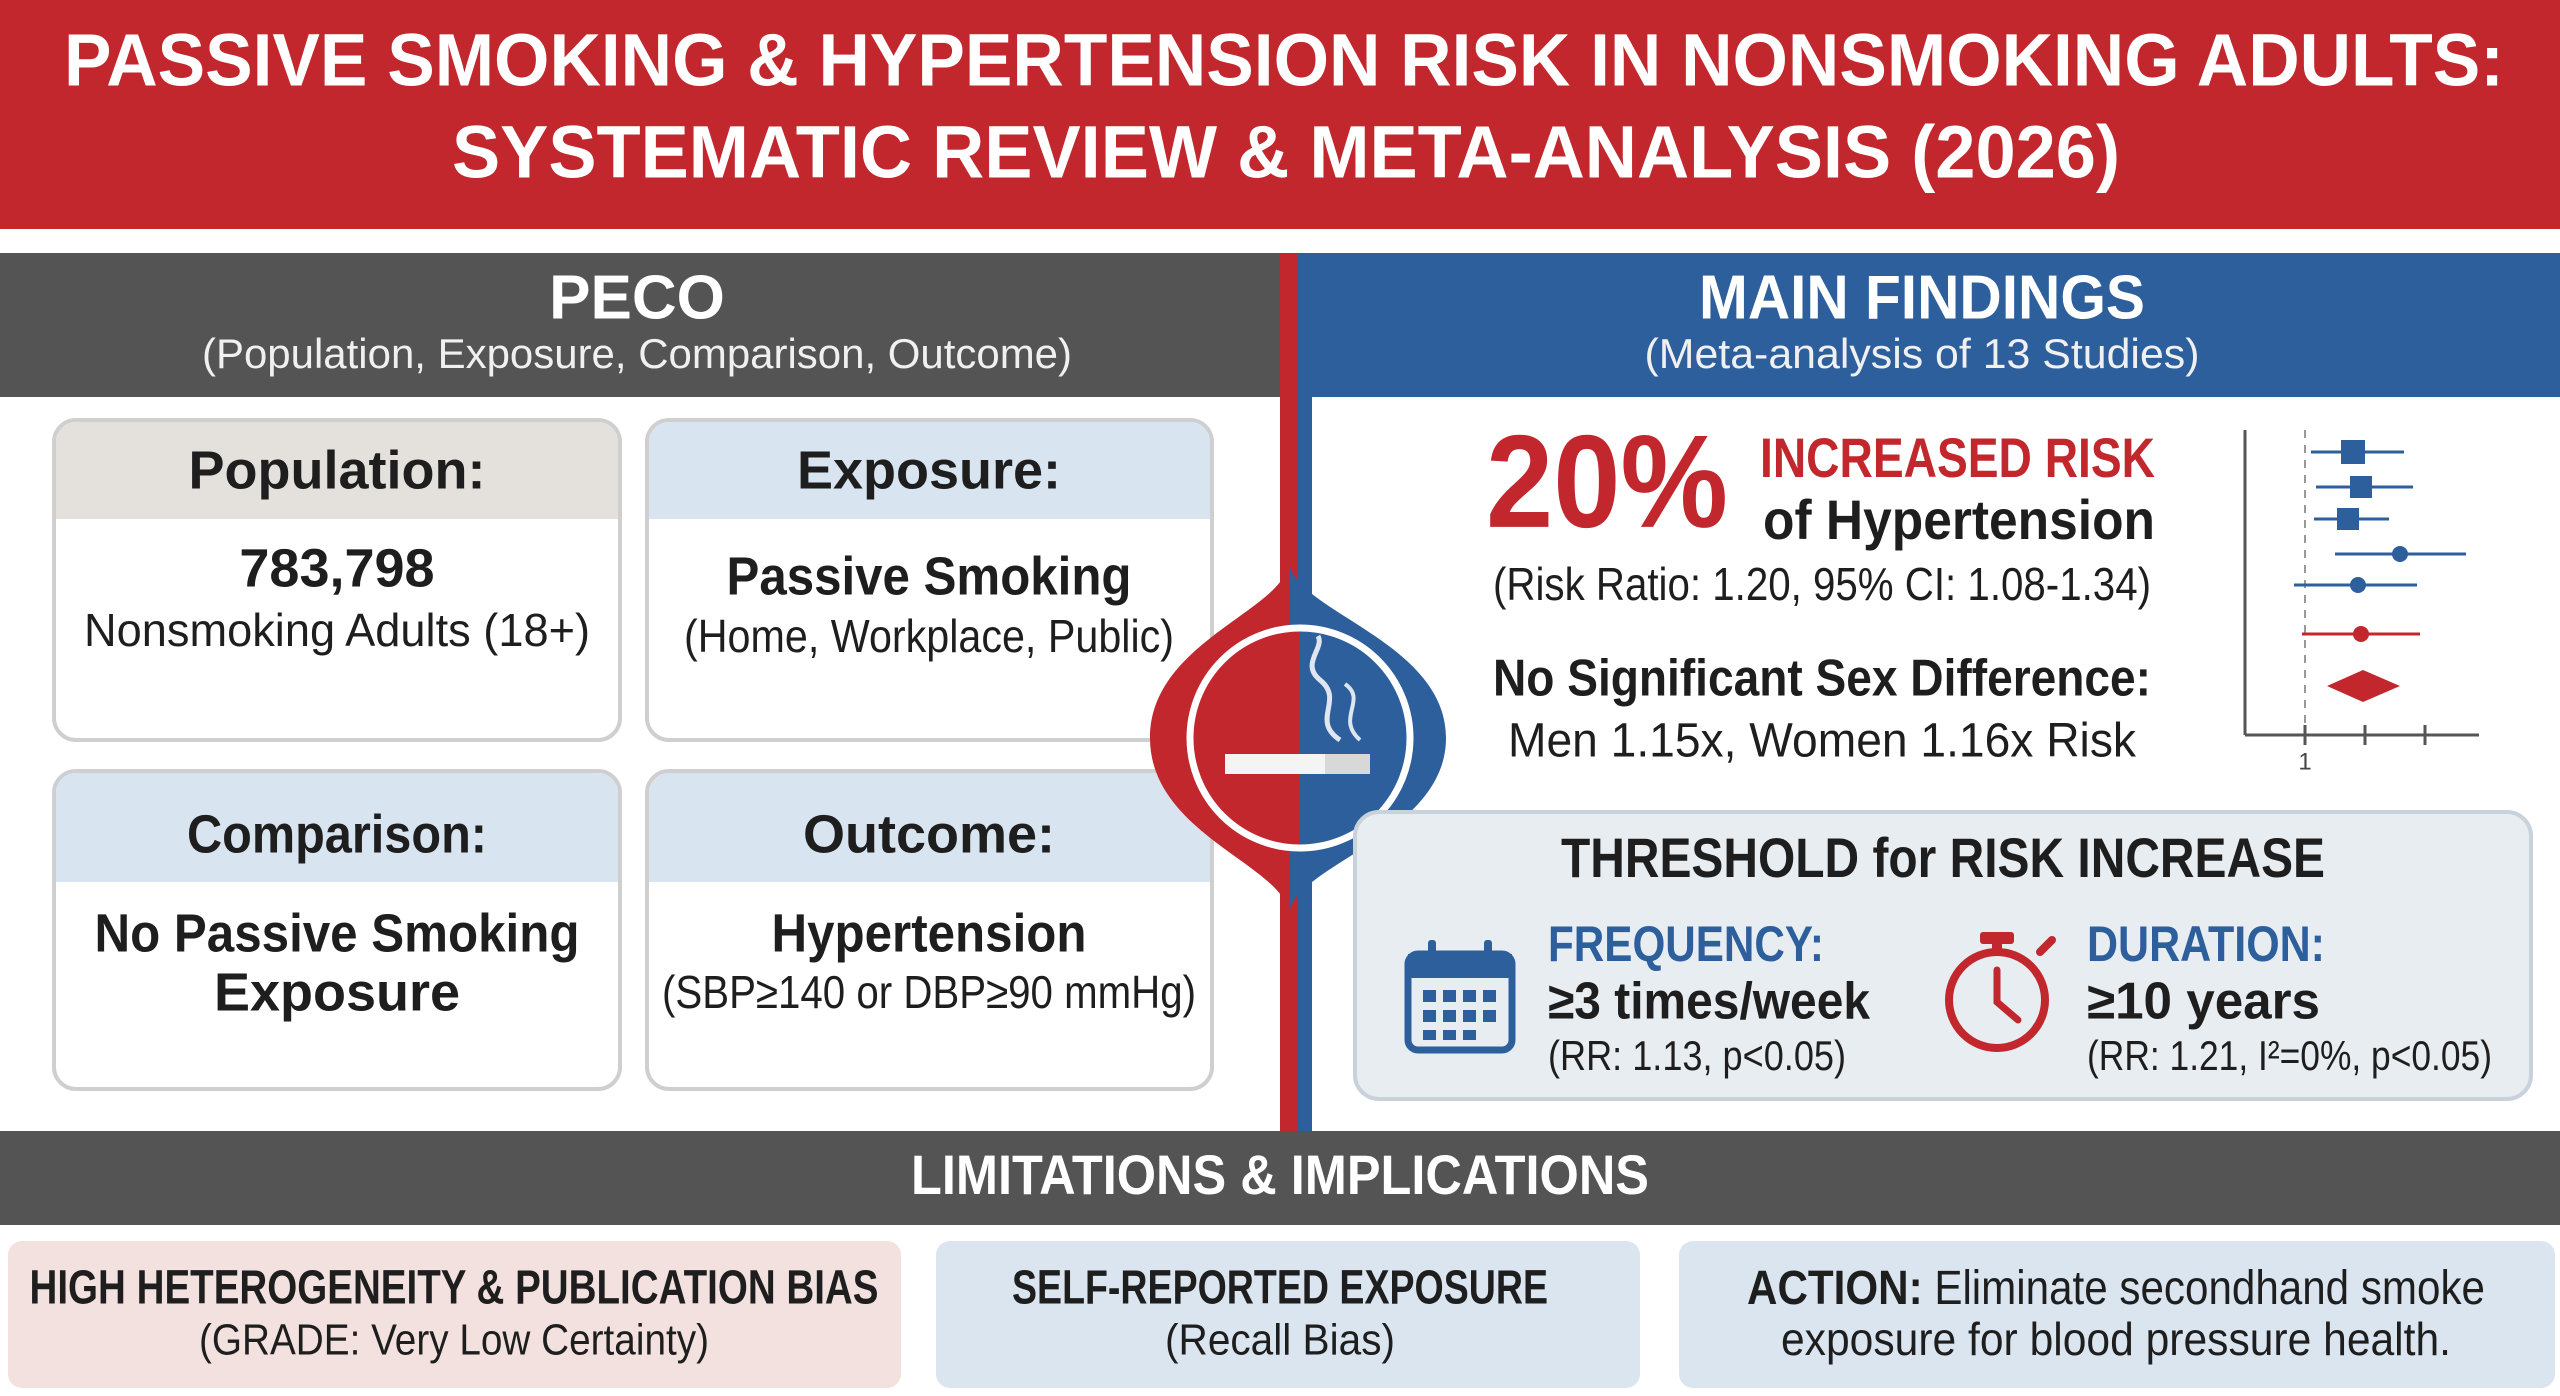 This screenshot has width=2560, height=1396. I want to click on box-value: 783,798, so click(336, 568).